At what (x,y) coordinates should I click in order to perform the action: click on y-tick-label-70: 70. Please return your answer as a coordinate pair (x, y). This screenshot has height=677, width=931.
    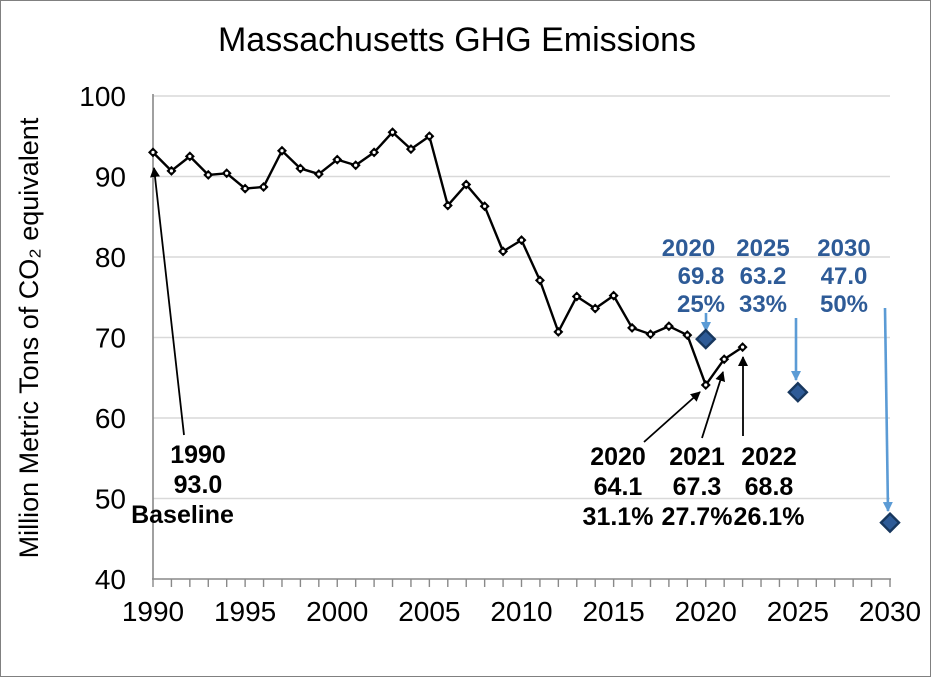
    Looking at the image, I should click on (110, 338).